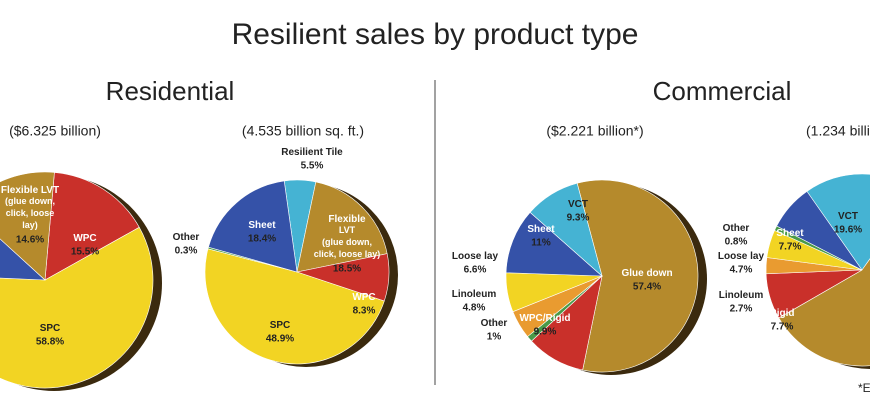  Describe the element at coordinates (55, 131) in the screenshot. I see `pie-subtitle: ($6.325 billion)` at that location.